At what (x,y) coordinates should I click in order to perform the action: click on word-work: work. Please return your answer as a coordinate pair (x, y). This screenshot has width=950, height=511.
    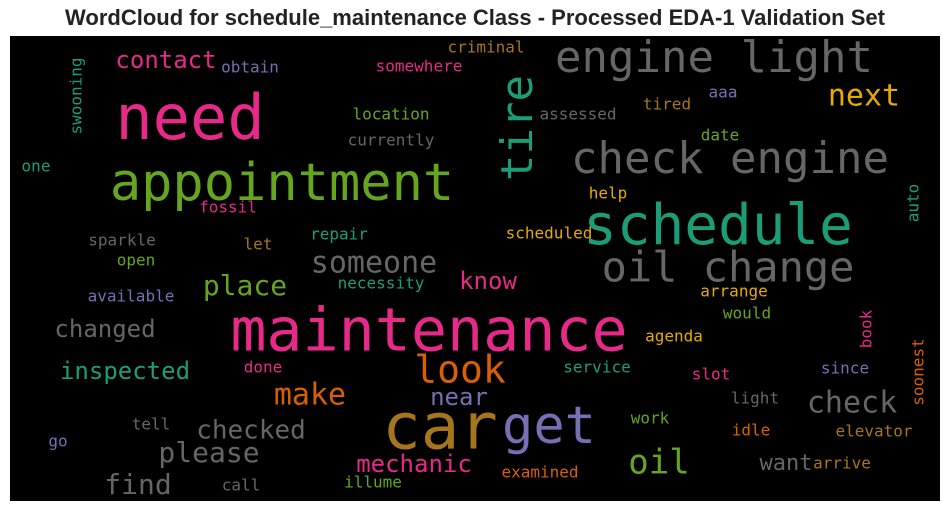
    Looking at the image, I should click on (650, 418).